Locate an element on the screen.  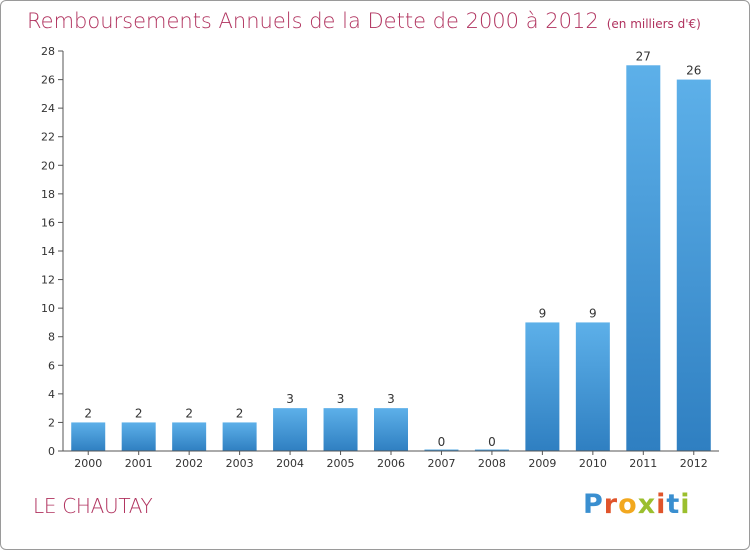
y-tick-label: 28 is located at coordinates (48, 51).